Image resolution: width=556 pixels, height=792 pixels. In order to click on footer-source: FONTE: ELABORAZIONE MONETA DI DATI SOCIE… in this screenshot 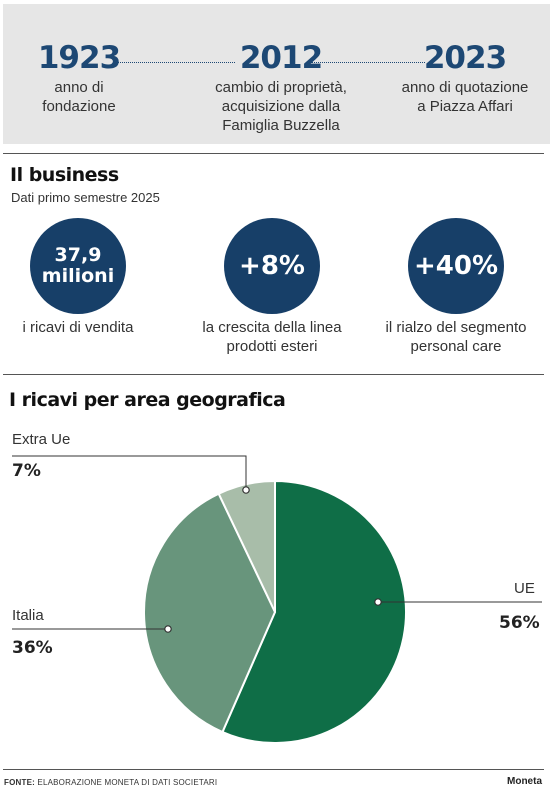, I will do `click(110, 782)`.